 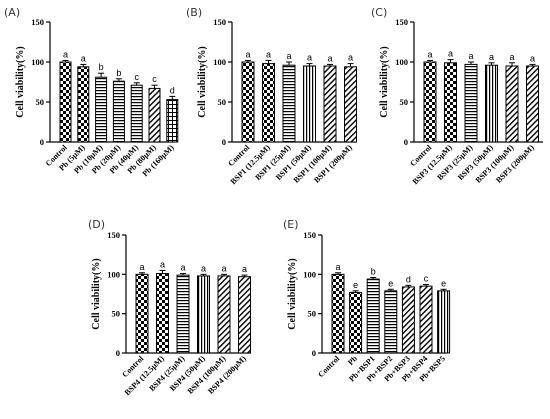 What do you see at coordinates (12, 12) in the screenshot?
I see `panel-letter: (A)` at bounding box center [12, 12].